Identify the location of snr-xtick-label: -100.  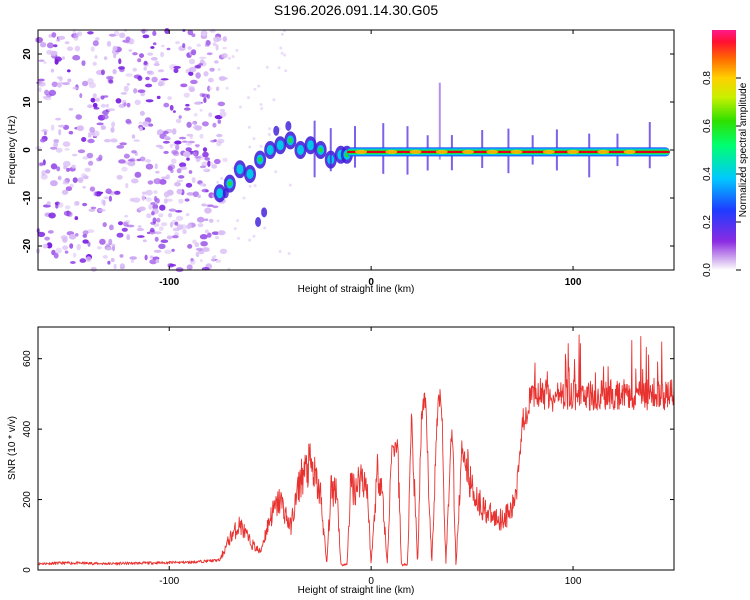
(169, 581).